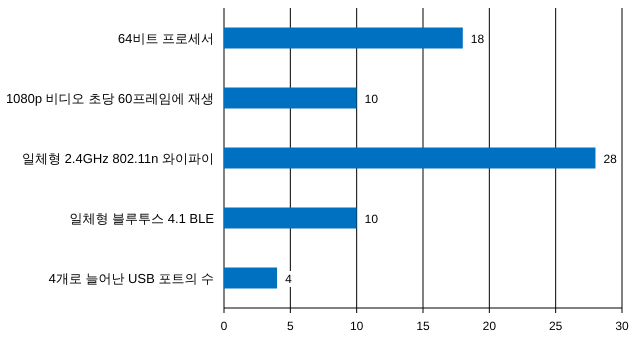 The image size is (640, 340). Describe the element at coordinates (224, 326) in the screenshot. I see `x-tick-label: 0` at that location.